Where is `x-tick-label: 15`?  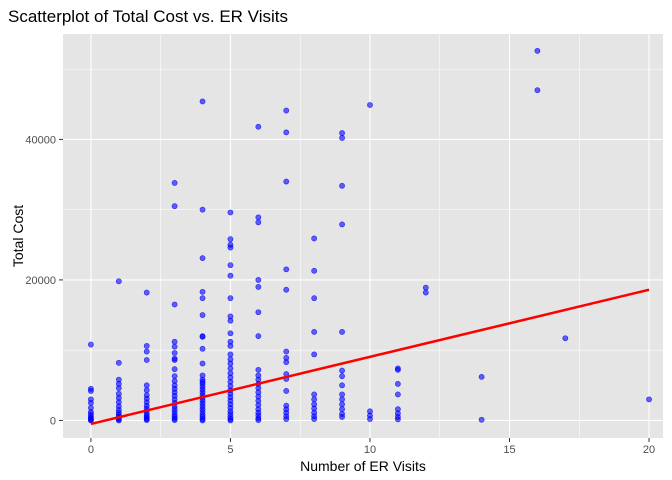
x-tick-label: 15 is located at coordinates (509, 450).